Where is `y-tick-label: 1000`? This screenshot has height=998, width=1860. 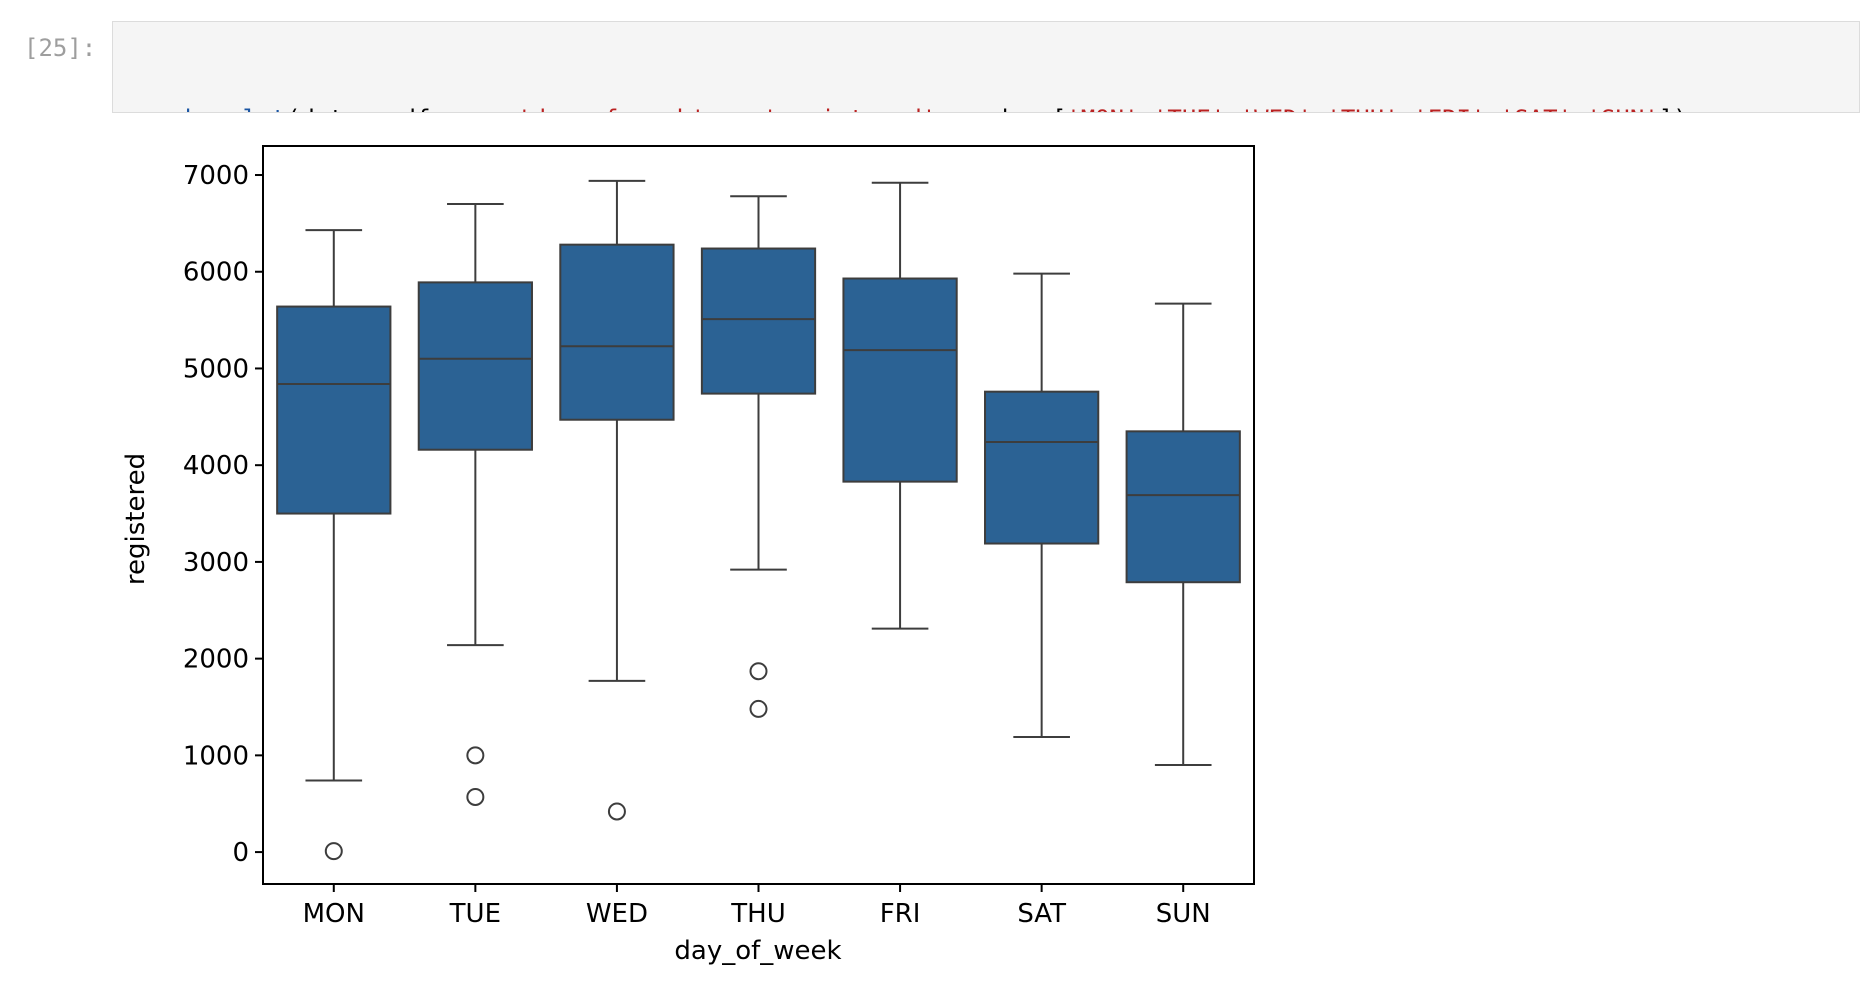
y-tick-label: 1000 is located at coordinates (216, 756).